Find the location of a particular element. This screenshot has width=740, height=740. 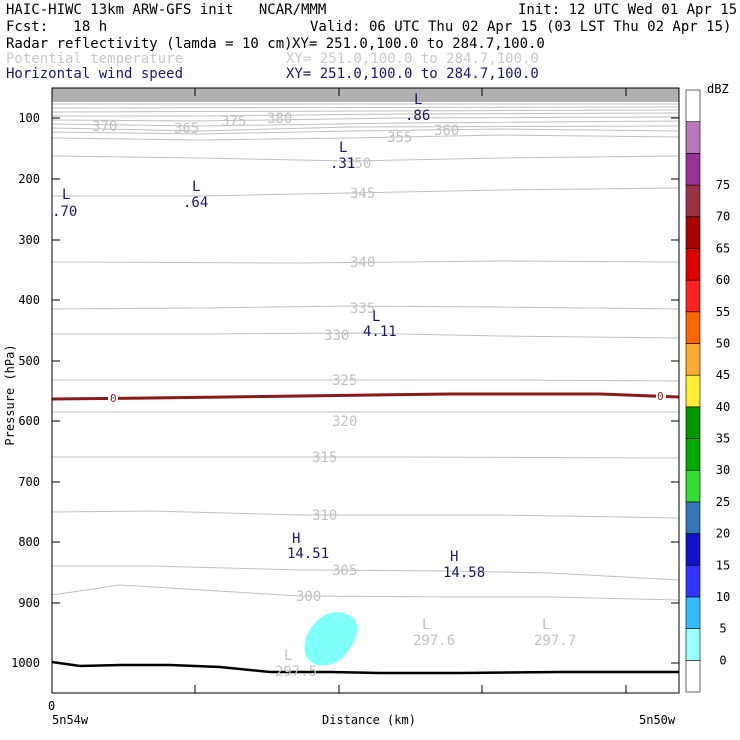

theta-label: 315 is located at coordinates (324, 458).